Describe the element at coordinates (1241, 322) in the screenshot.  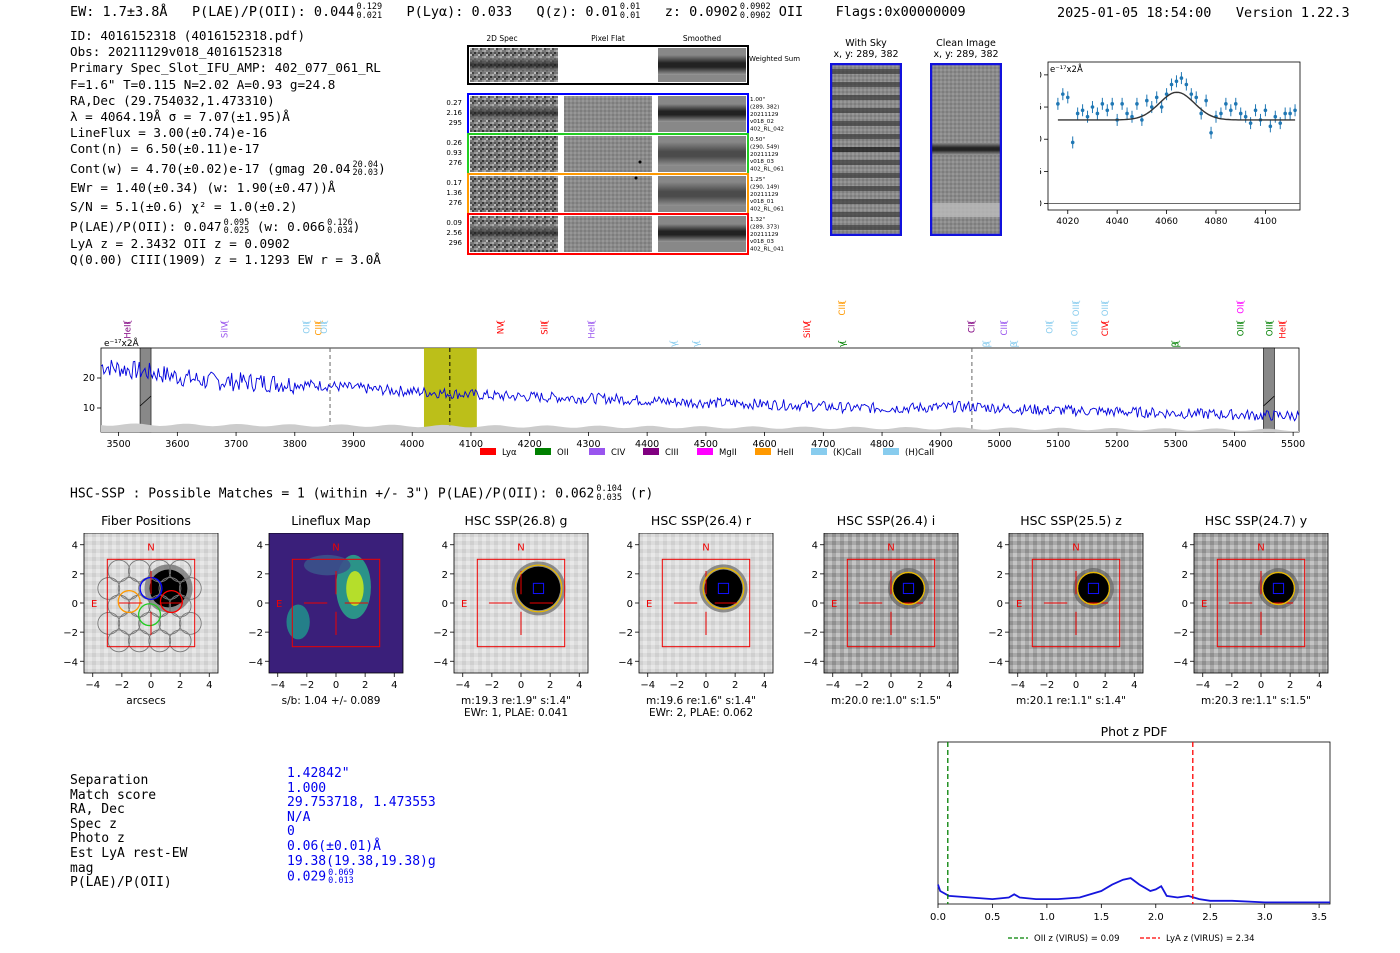
I see `spectrum-line-bracket-23: {` at that location.